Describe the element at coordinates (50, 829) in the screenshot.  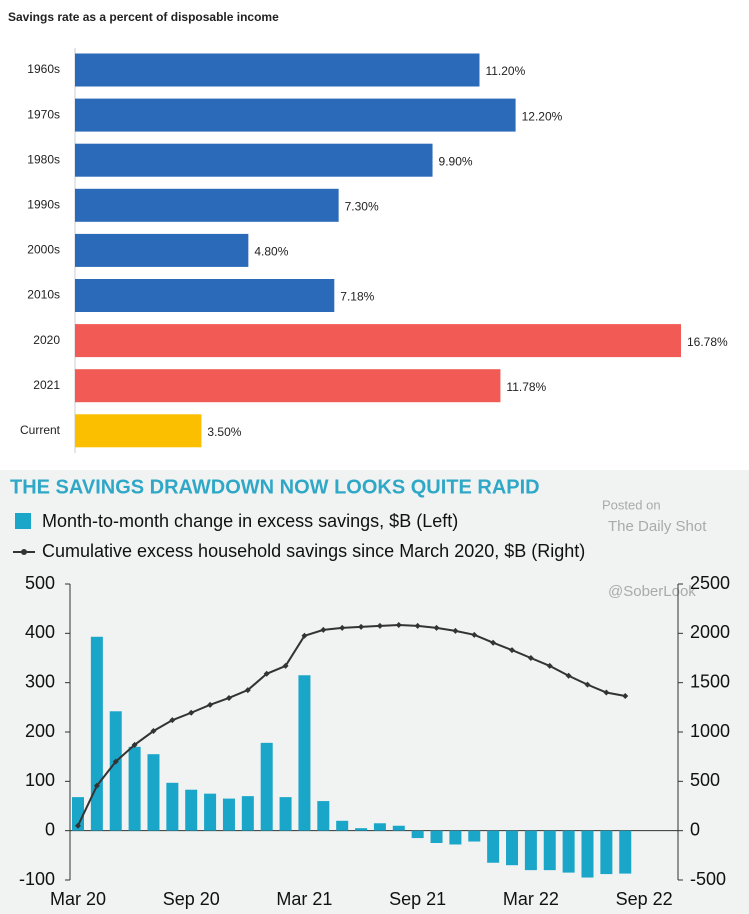
I see `y-tick-label: 0` at that location.